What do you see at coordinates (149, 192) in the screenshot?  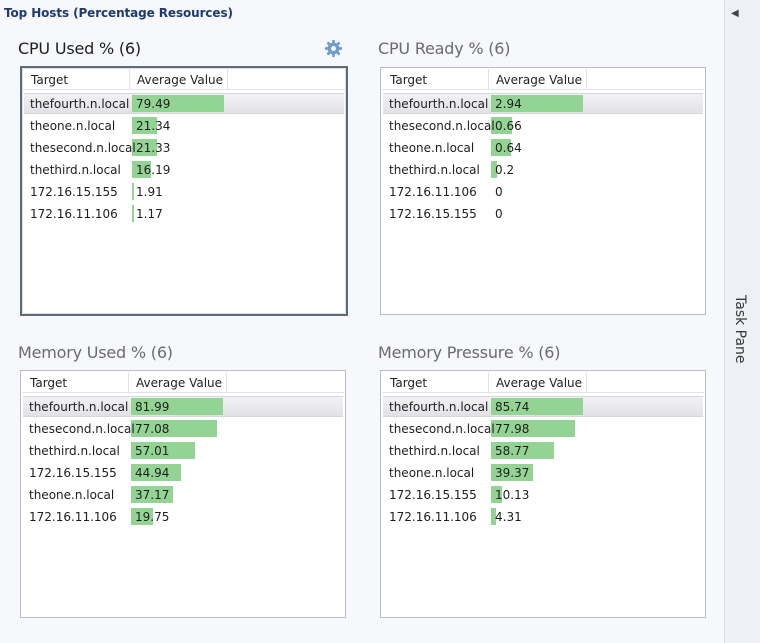 I see `cell-average-value: 1.91` at bounding box center [149, 192].